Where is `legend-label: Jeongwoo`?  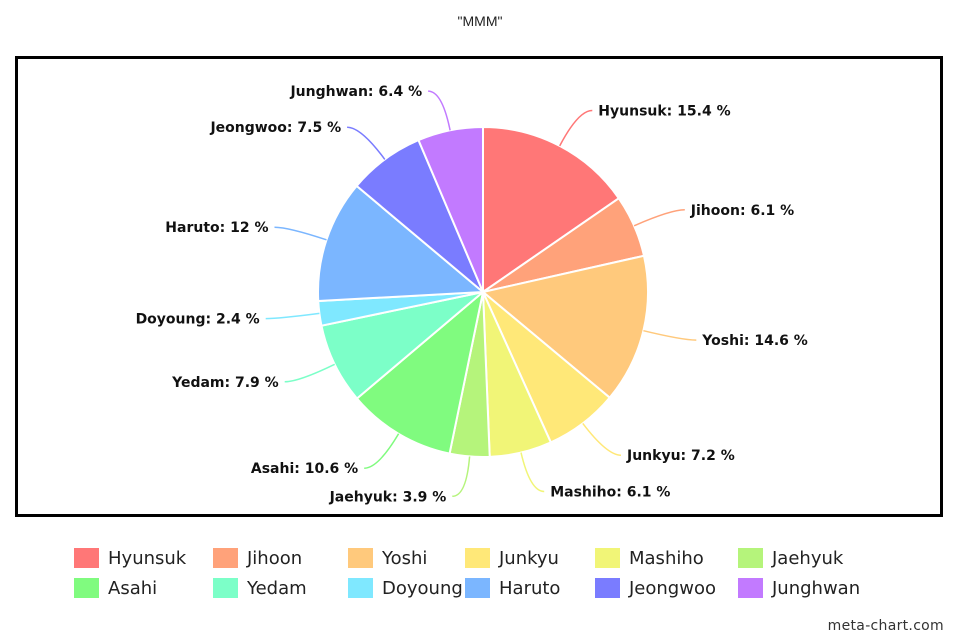
legend-label: Jeongwoo is located at coordinates (672, 588).